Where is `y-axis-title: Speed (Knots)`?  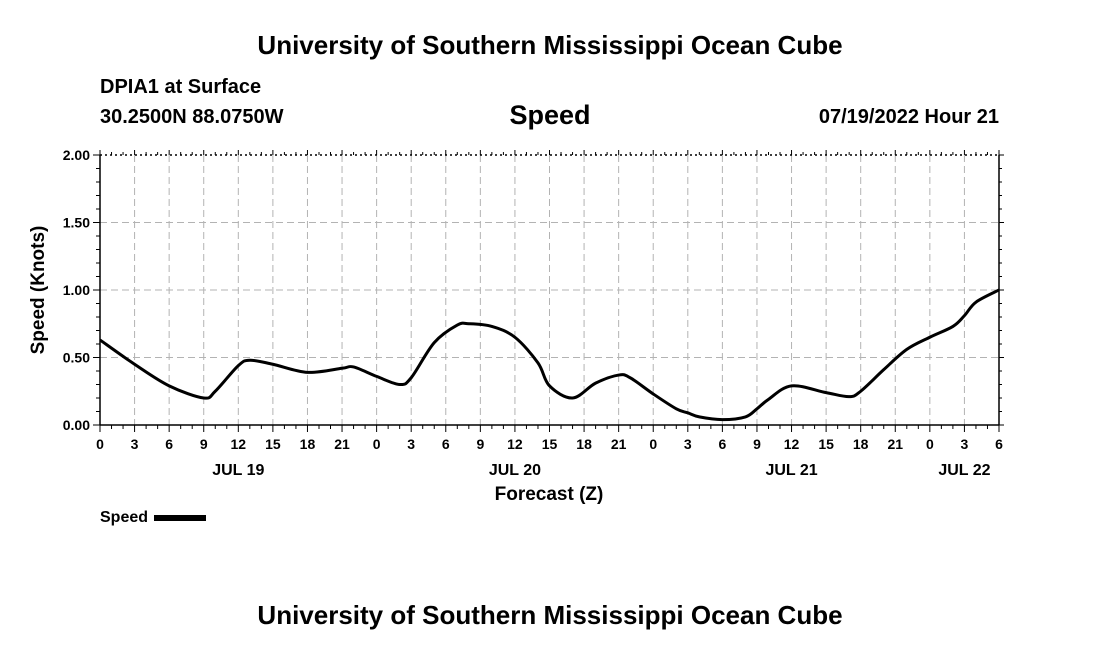
y-axis-title: Speed (Knots) is located at coordinates (38, 290).